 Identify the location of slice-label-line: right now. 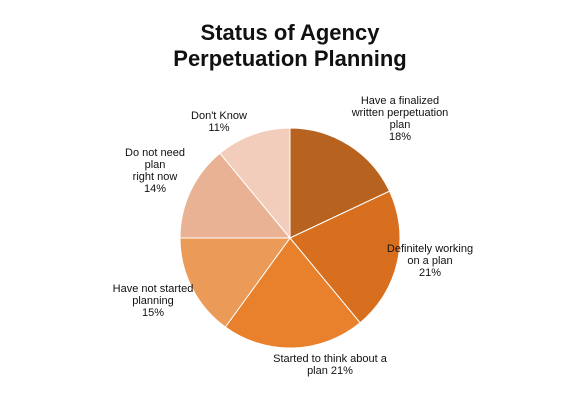
(155, 177).